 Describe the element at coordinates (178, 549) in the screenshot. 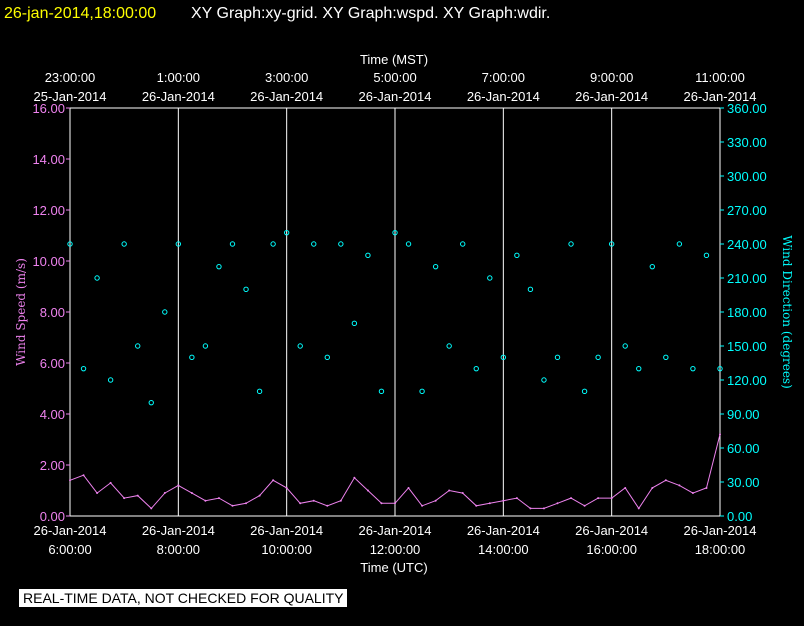

I see `x-bottom-tick-time: 8:00:00` at that location.